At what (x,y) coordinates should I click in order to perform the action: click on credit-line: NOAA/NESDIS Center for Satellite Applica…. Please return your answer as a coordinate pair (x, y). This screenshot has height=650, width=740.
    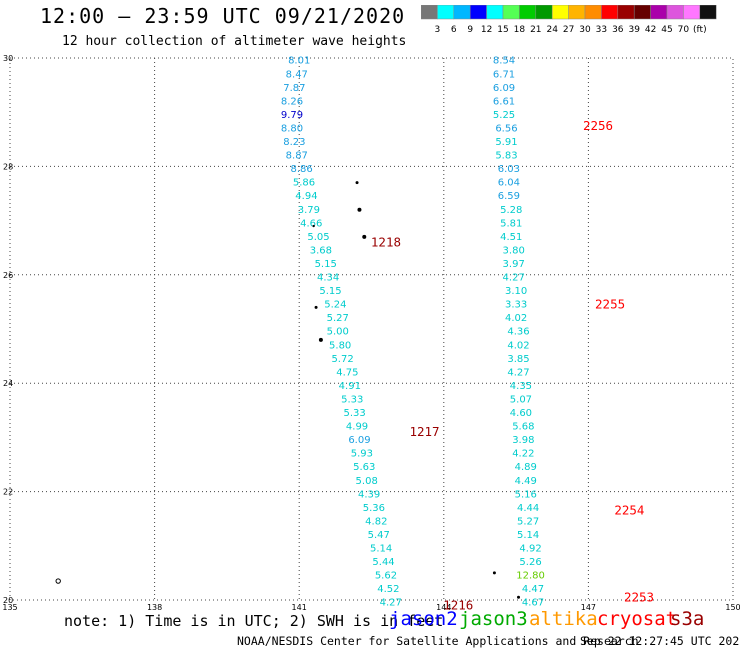
    Looking at the image, I should click on (438, 641).